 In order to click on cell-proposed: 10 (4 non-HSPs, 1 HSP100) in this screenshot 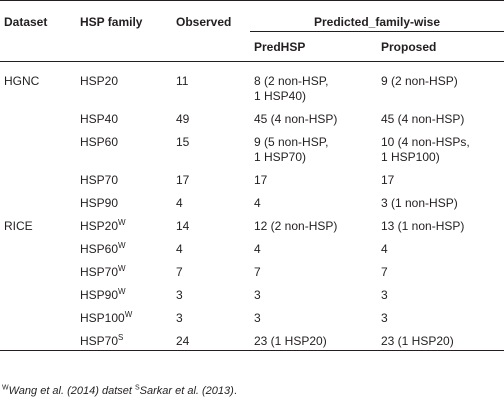, I will do `click(440, 148)`.